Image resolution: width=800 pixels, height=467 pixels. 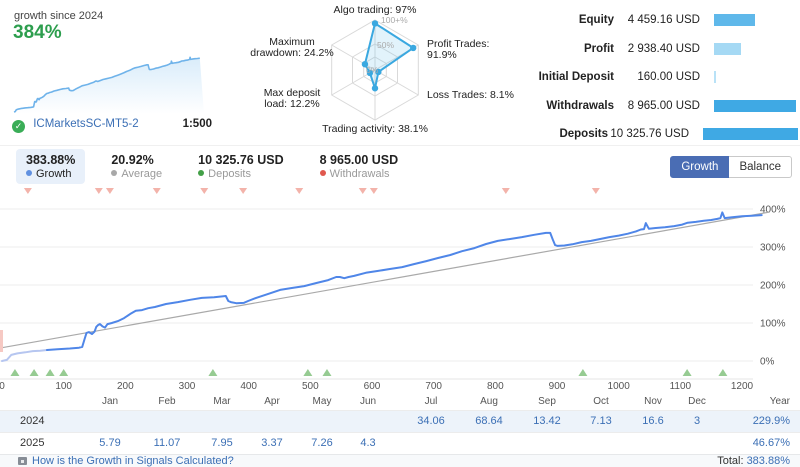 What do you see at coordinates (697, 401) in the screenshot?
I see `month-header: Dec` at bounding box center [697, 401].